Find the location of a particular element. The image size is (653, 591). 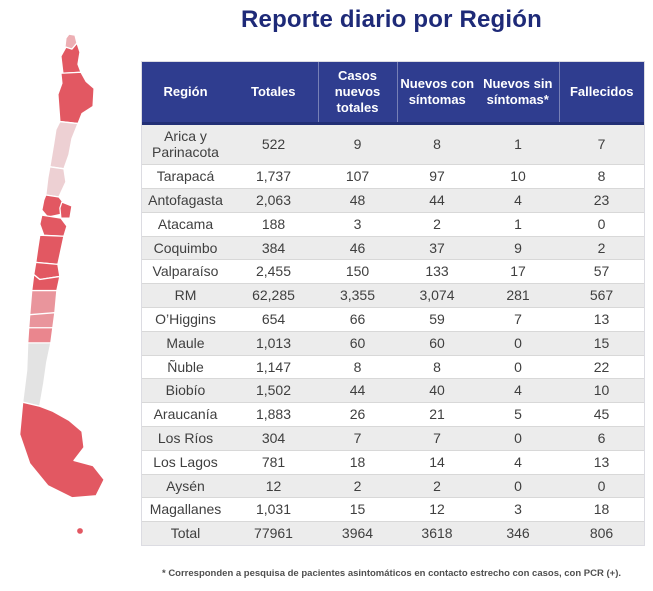

totales-cell: 304 is located at coordinates (273, 438).